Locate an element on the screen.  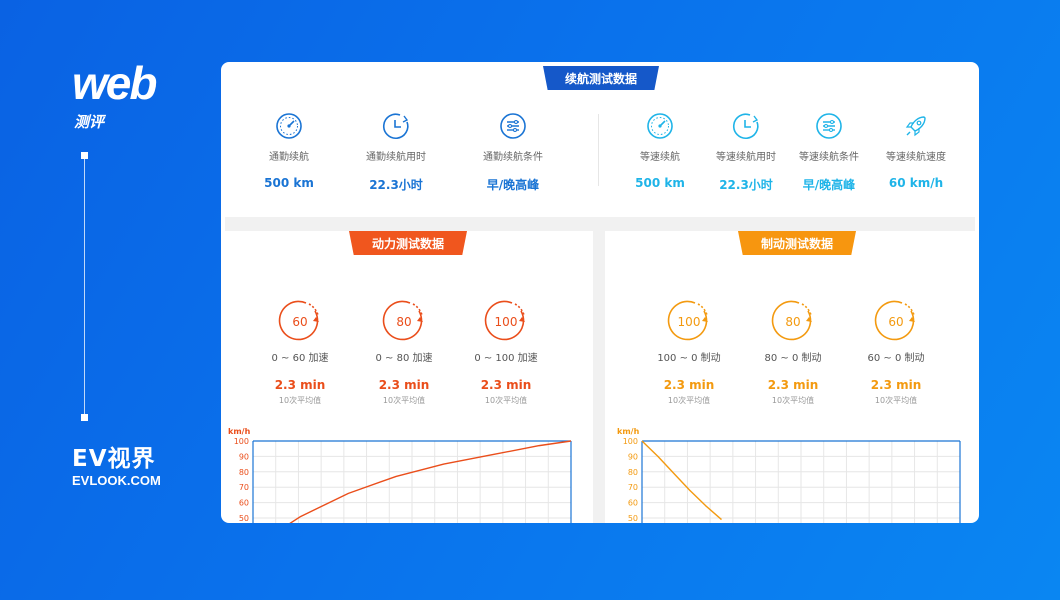
brake-gauge: 100 100 ~ 0 制动 2.3 min 10次平均值 is located at coordinates (689, 352).